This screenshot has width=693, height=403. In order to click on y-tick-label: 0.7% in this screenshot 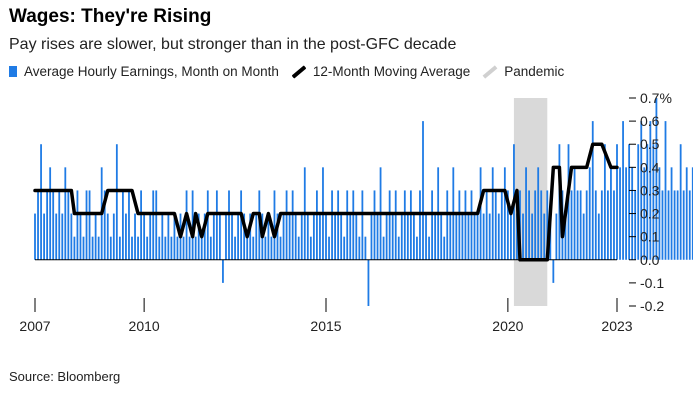, I will do `click(656, 98)`.